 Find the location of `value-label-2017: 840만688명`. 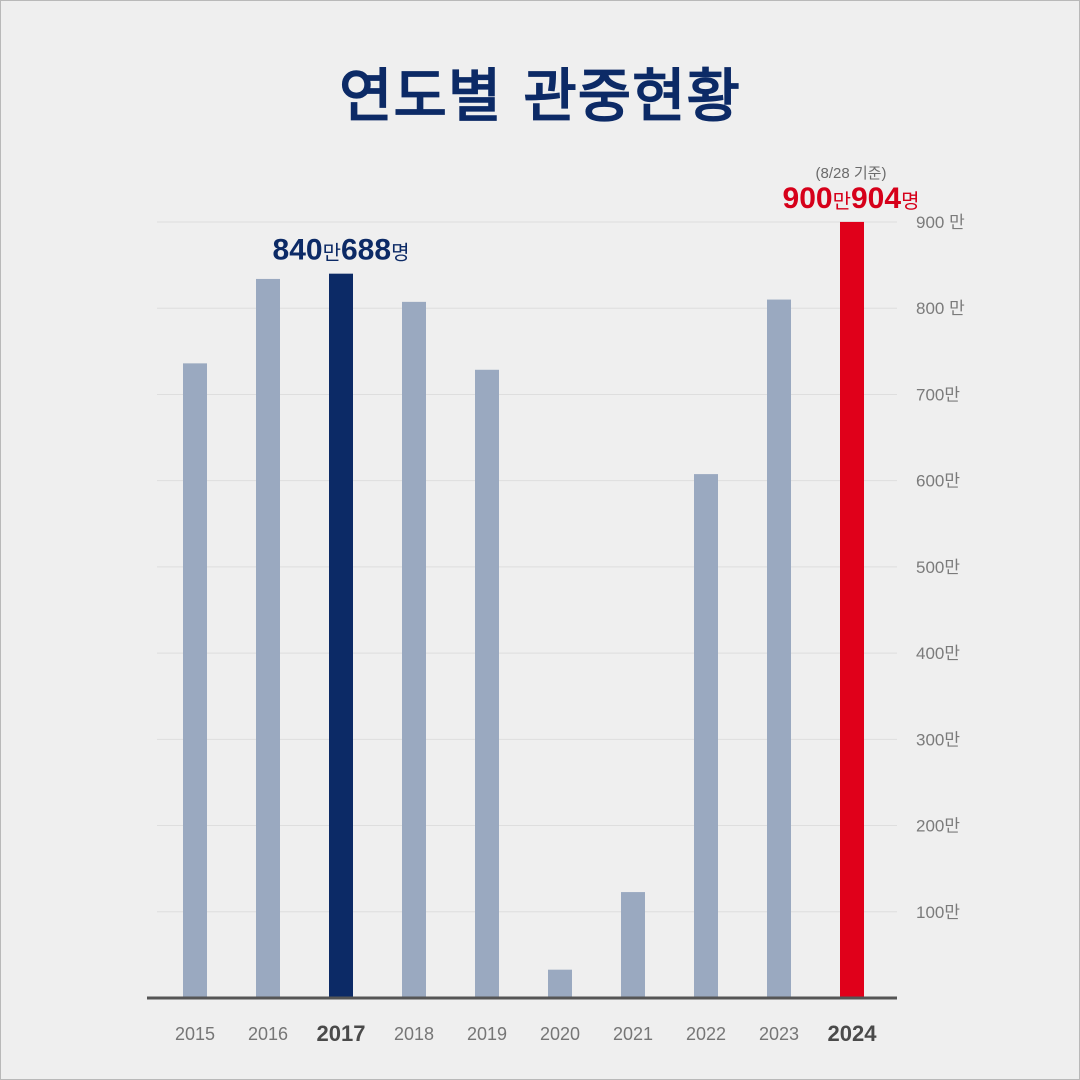

value-label-2017: 840만688명 is located at coordinates (341, 250).